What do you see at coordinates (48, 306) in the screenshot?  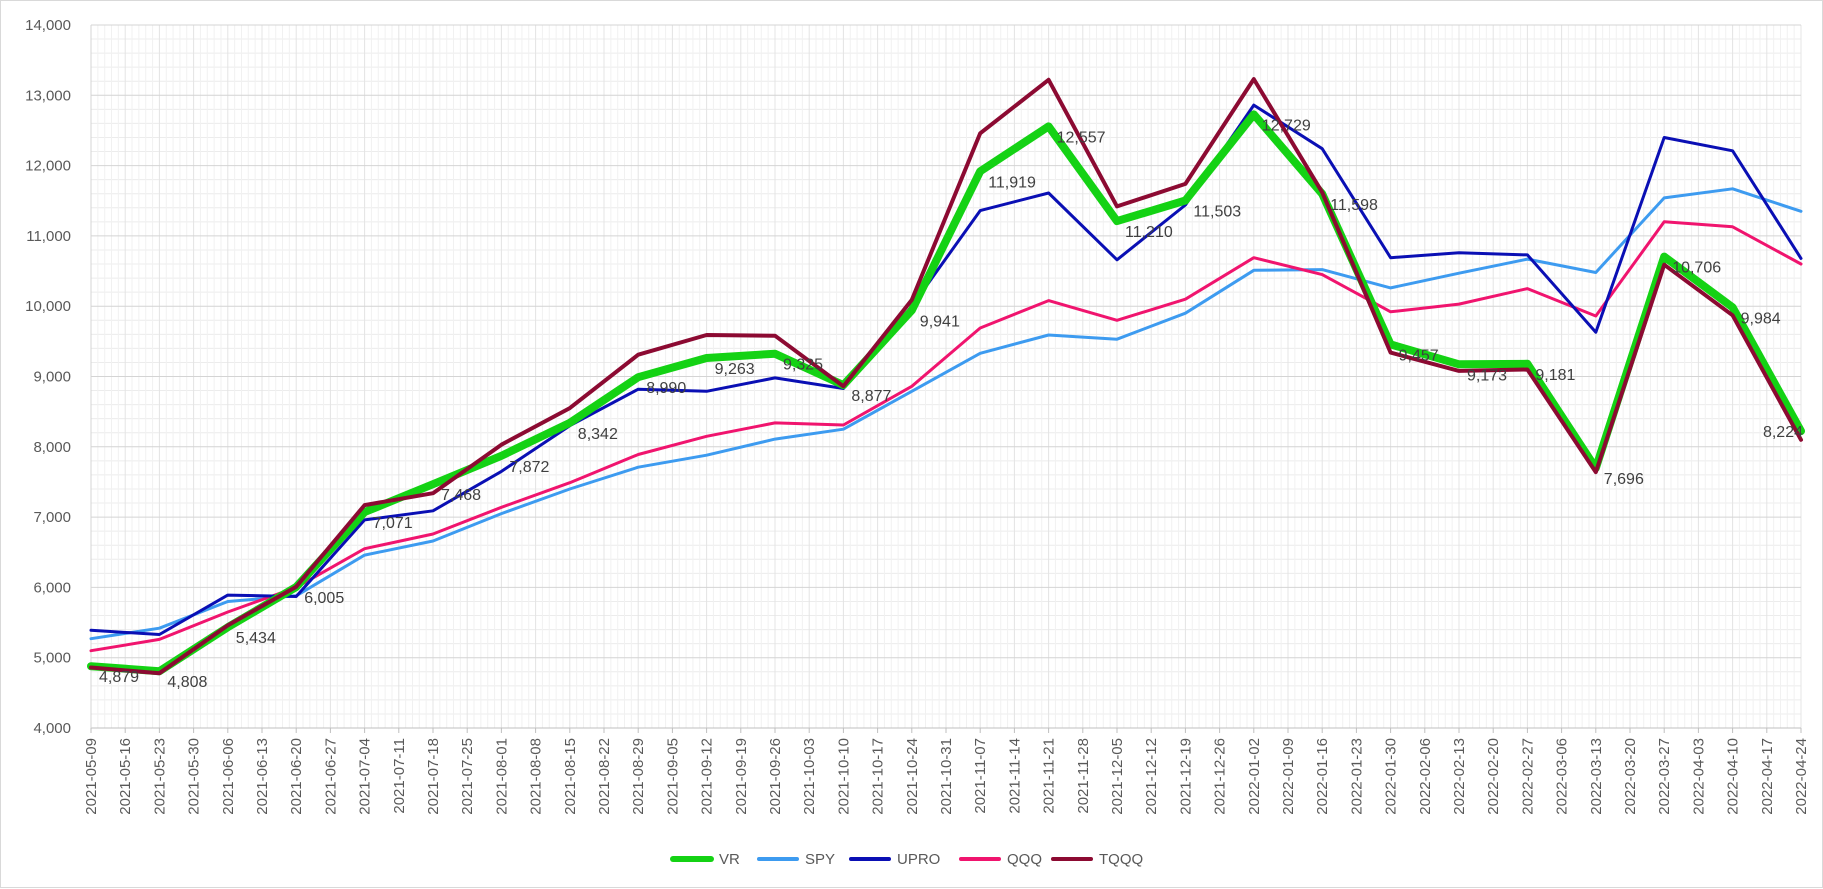 I see `y-tick-label: 10,000` at bounding box center [48, 306].